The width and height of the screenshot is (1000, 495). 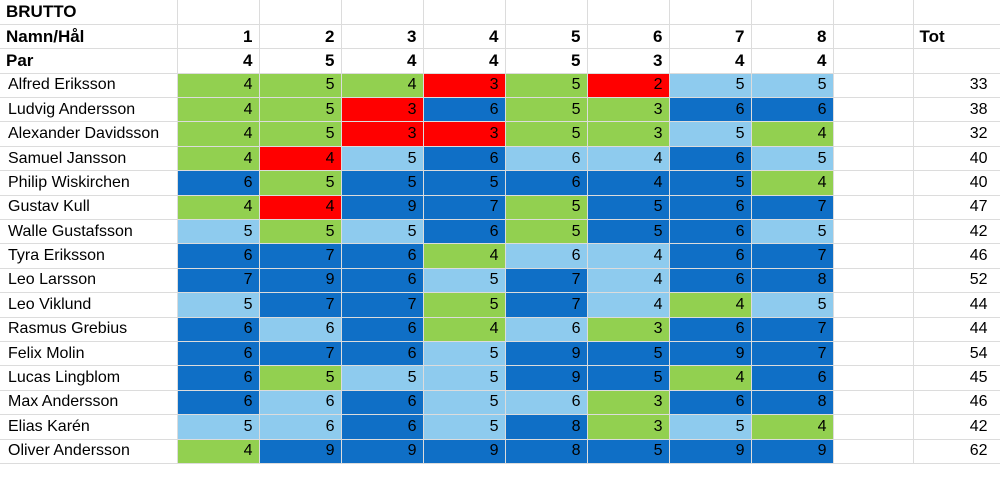 What do you see at coordinates (792, 37) in the screenshot?
I see `hole-header: 8` at bounding box center [792, 37].